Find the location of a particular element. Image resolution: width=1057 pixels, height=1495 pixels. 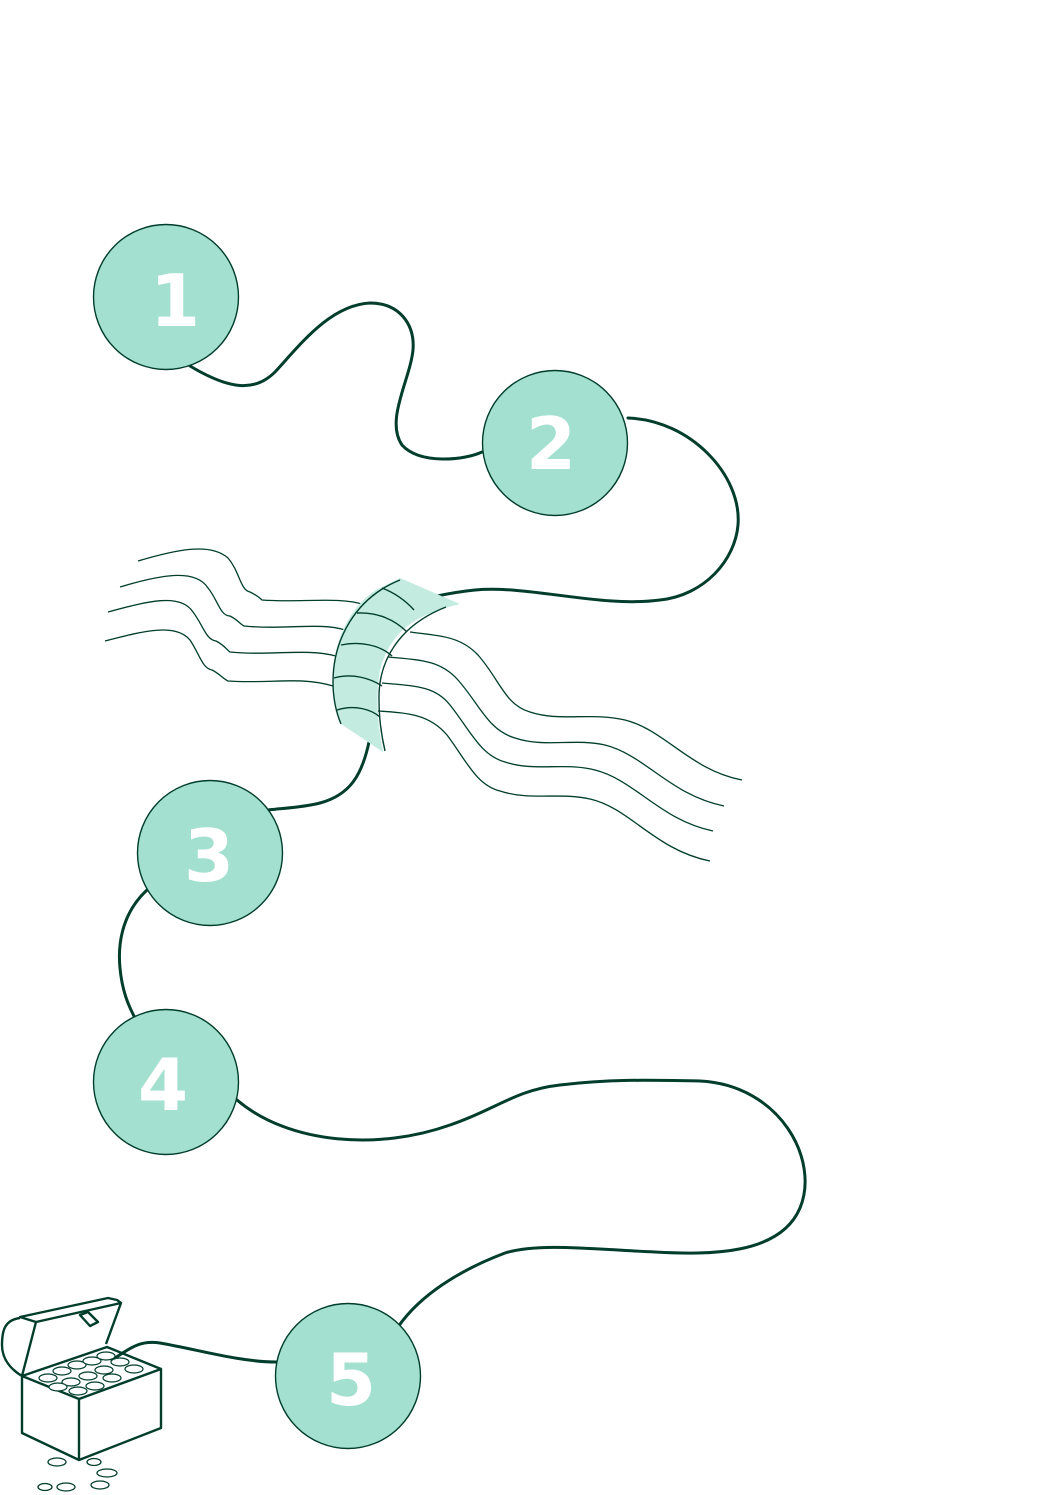

chest-rim is located at coordinates (91, 1361).